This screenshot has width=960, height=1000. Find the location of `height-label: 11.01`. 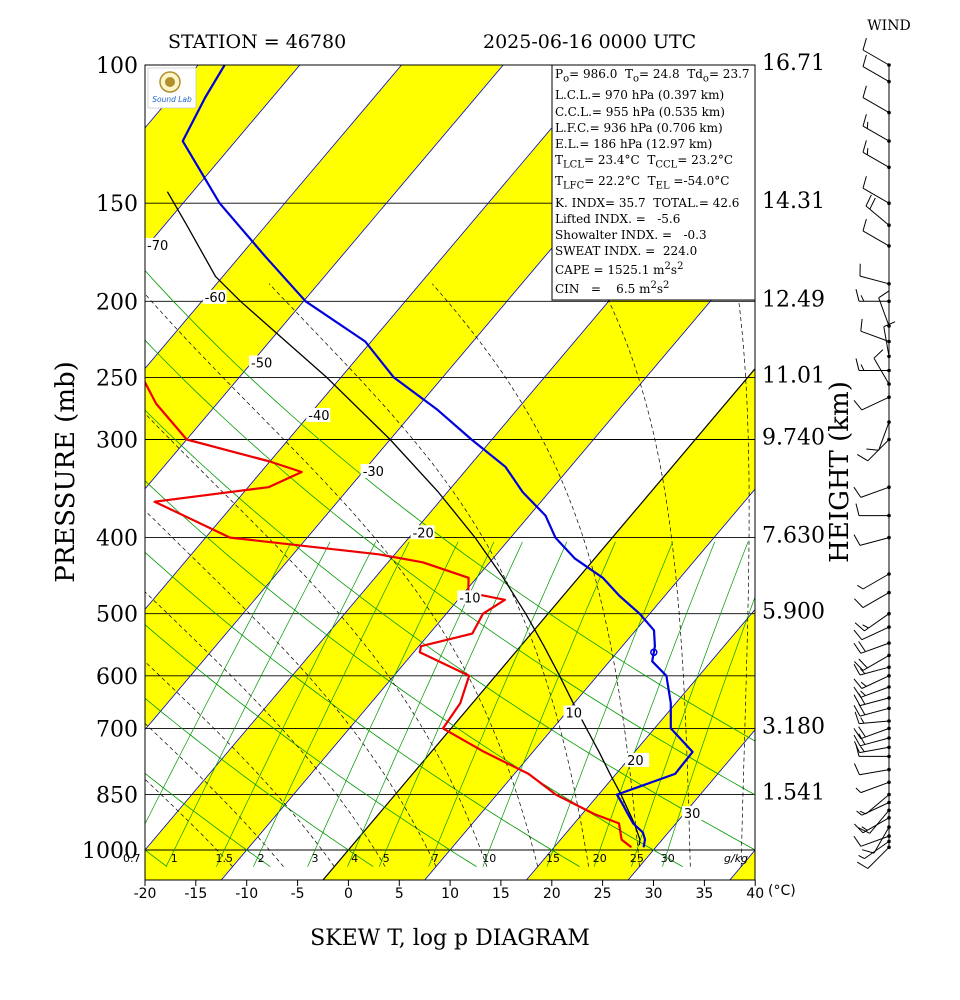

height-label: 11.01 is located at coordinates (793, 375).